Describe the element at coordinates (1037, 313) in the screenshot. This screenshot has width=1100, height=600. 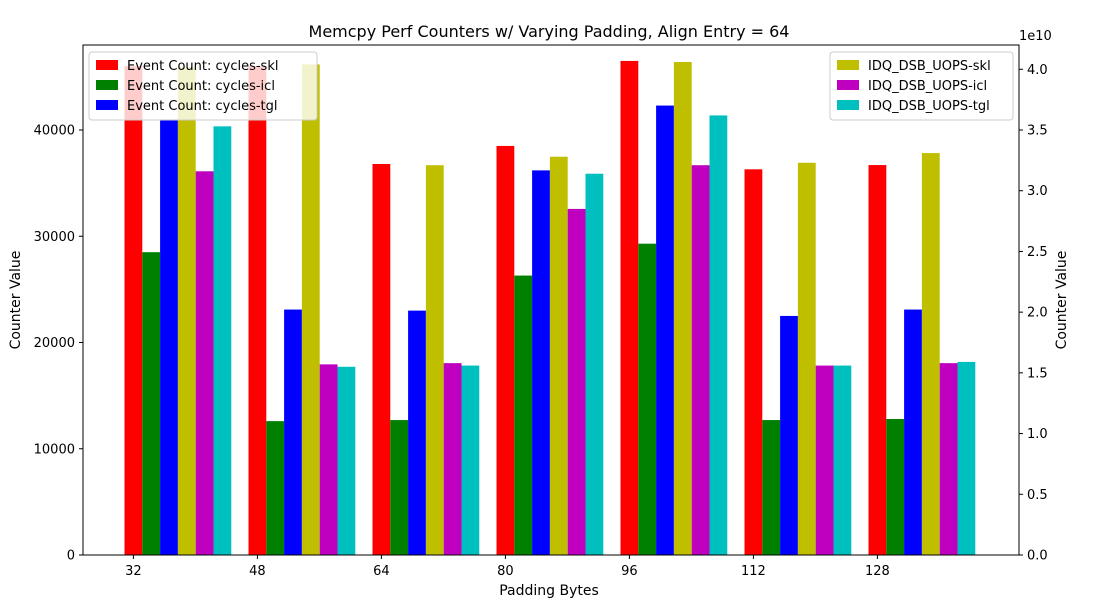
I see `right-tick-label: 2.0` at that location.